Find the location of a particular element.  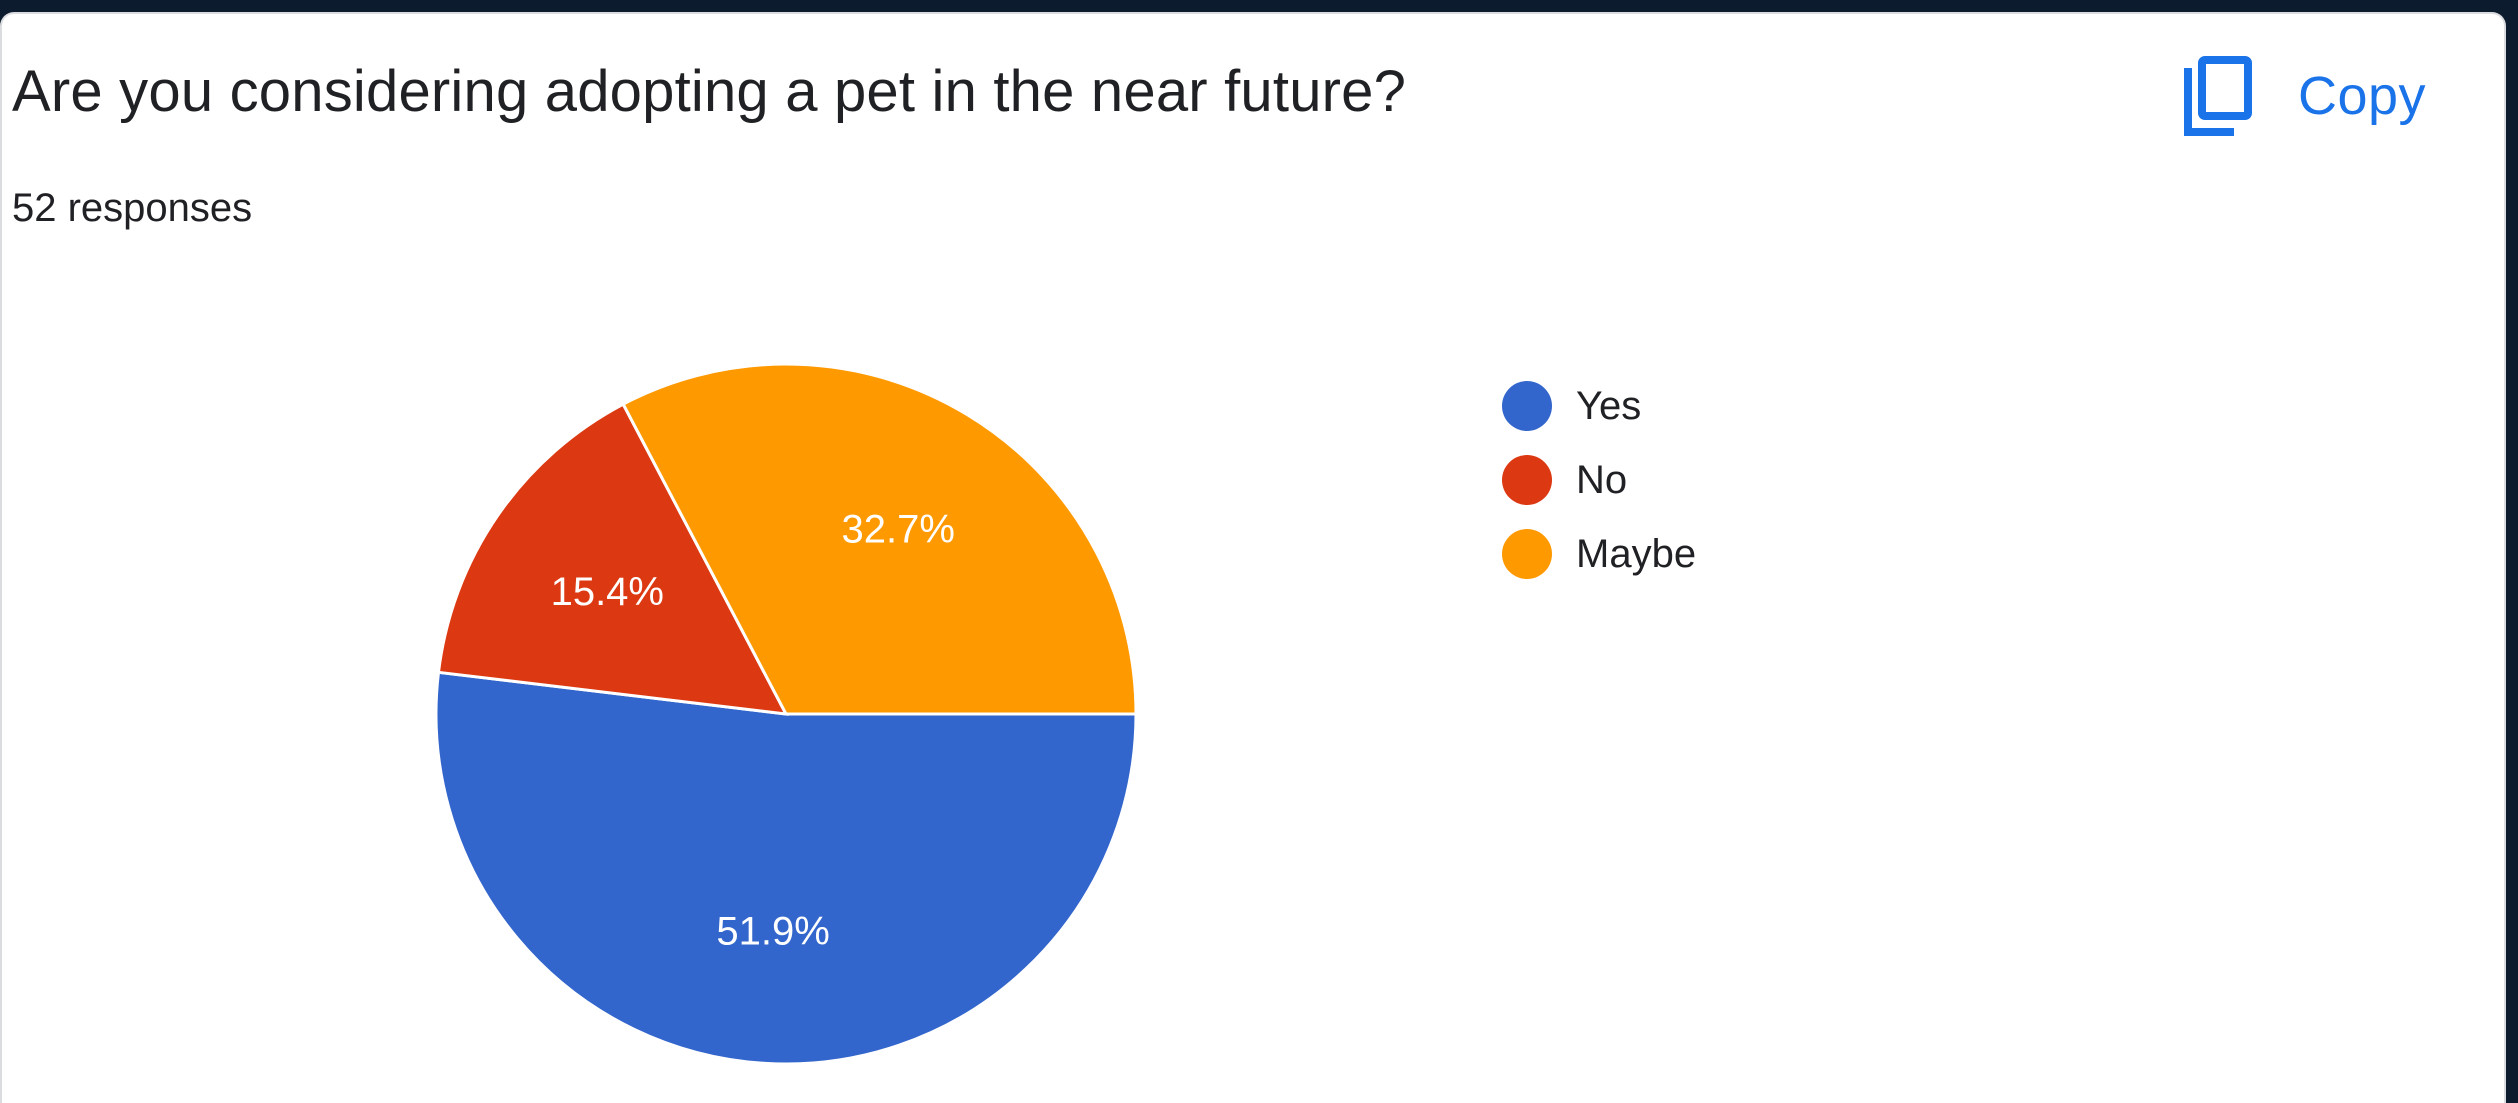

legend-item-yes: Yes is located at coordinates (1599, 406).